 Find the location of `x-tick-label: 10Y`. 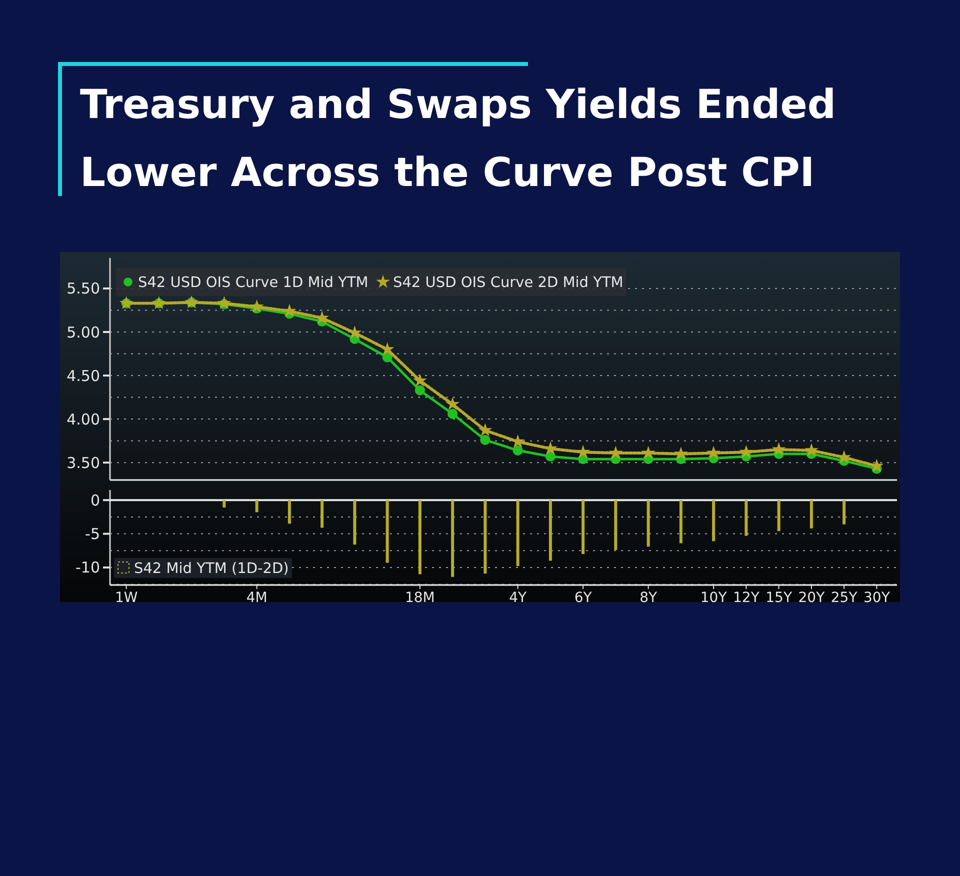

x-tick-label: 10Y is located at coordinates (714, 598).